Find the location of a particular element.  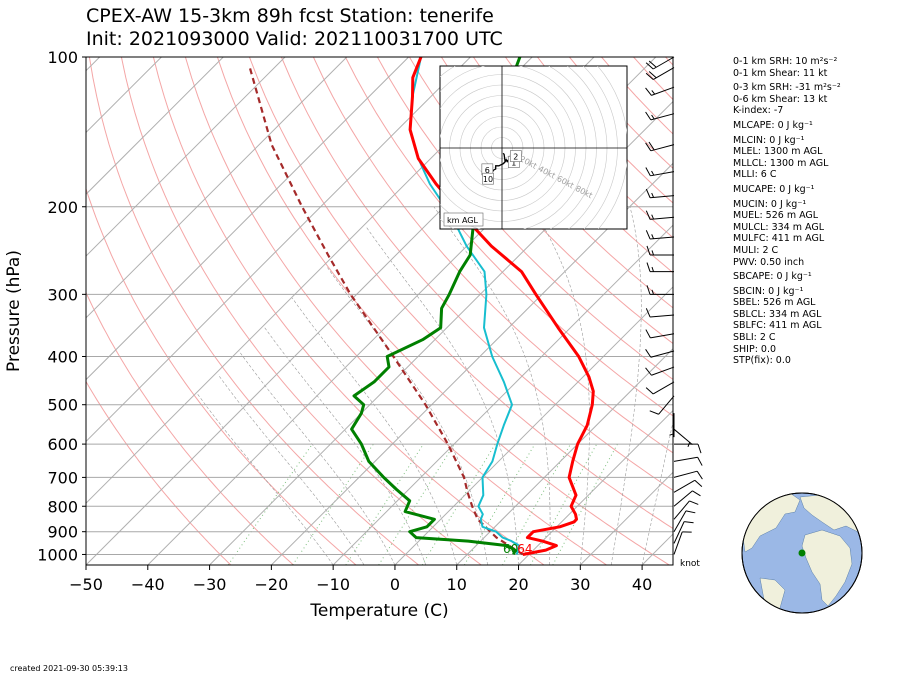

x-tick-label: 20 is located at coordinates (518, 584).